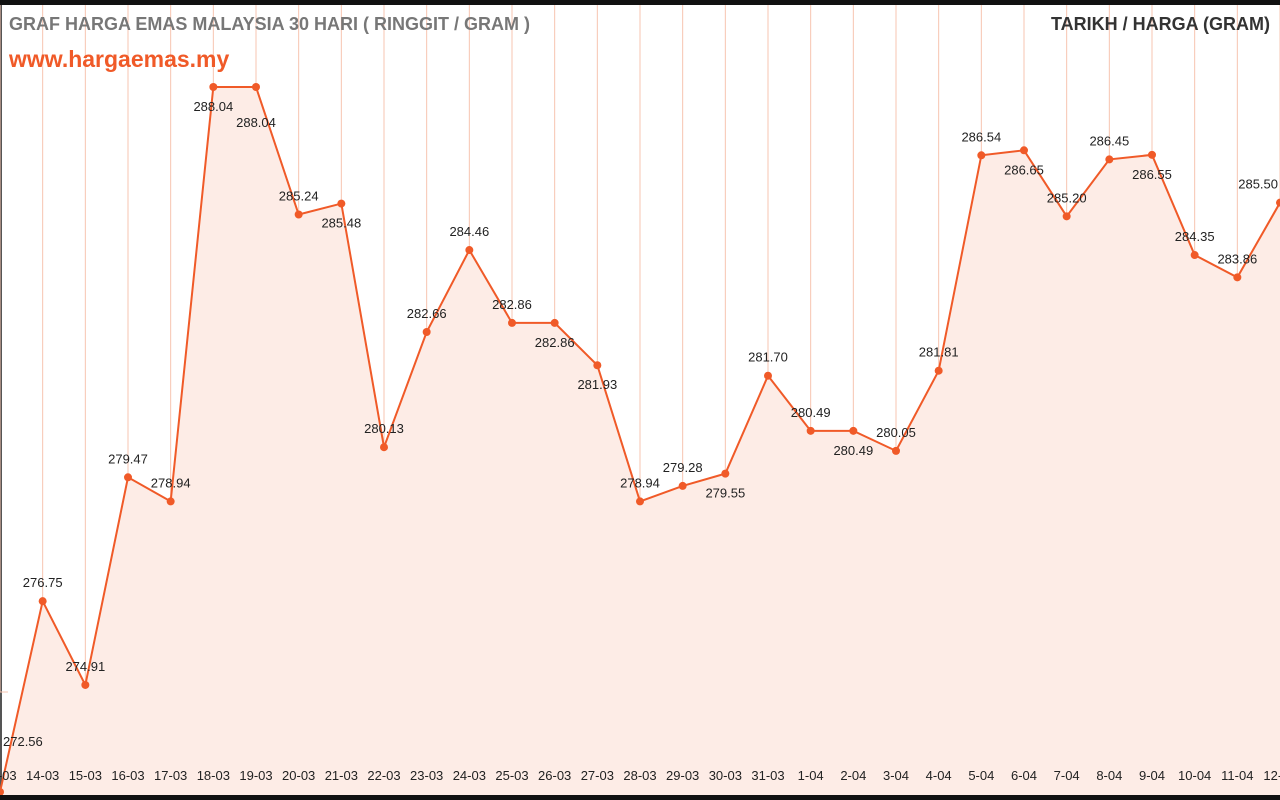  I want to click on top-bar, so click(640, 2).